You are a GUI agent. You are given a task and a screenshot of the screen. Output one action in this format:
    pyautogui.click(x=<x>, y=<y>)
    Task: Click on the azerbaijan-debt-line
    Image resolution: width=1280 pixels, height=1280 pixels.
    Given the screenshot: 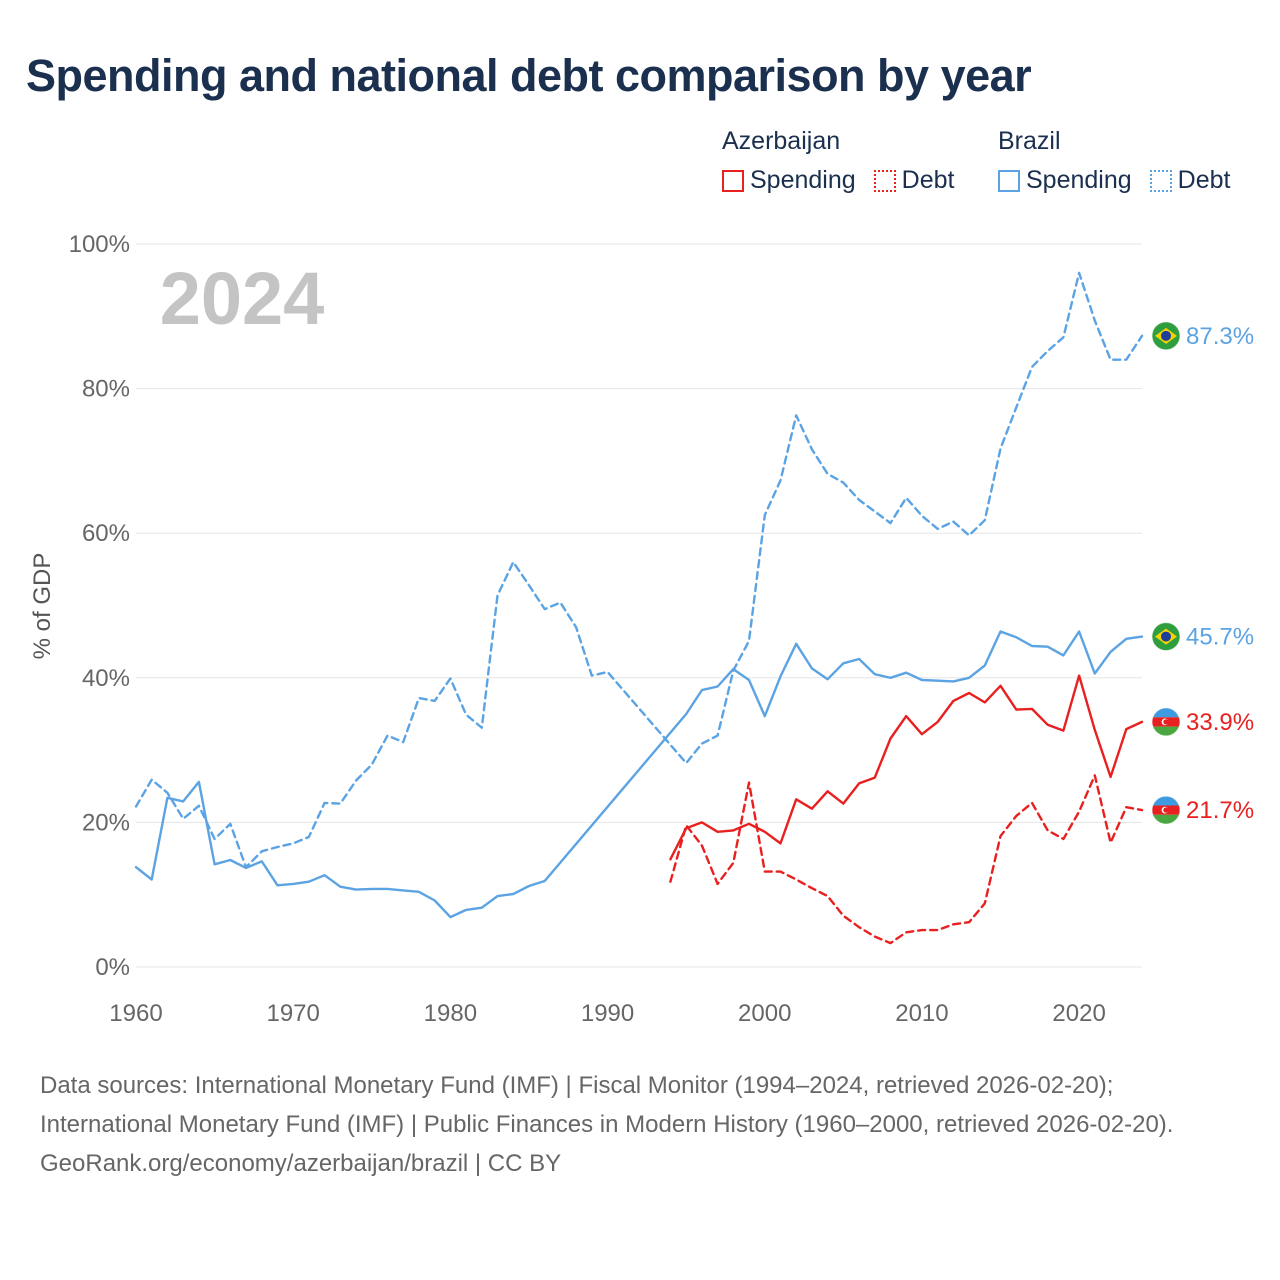 What is the action you would take?
    pyautogui.click(x=906, y=859)
    